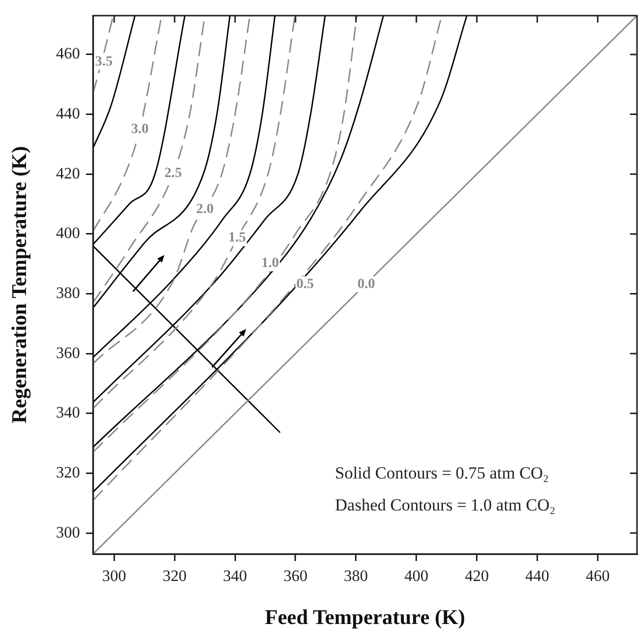 Image resolution: width=640 pixels, height=635 pixels. What do you see at coordinates (445, 504) in the screenshot?
I see `annotation: Dashed Contours = 1.0 atm CO₂` at bounding box center [445, 504].